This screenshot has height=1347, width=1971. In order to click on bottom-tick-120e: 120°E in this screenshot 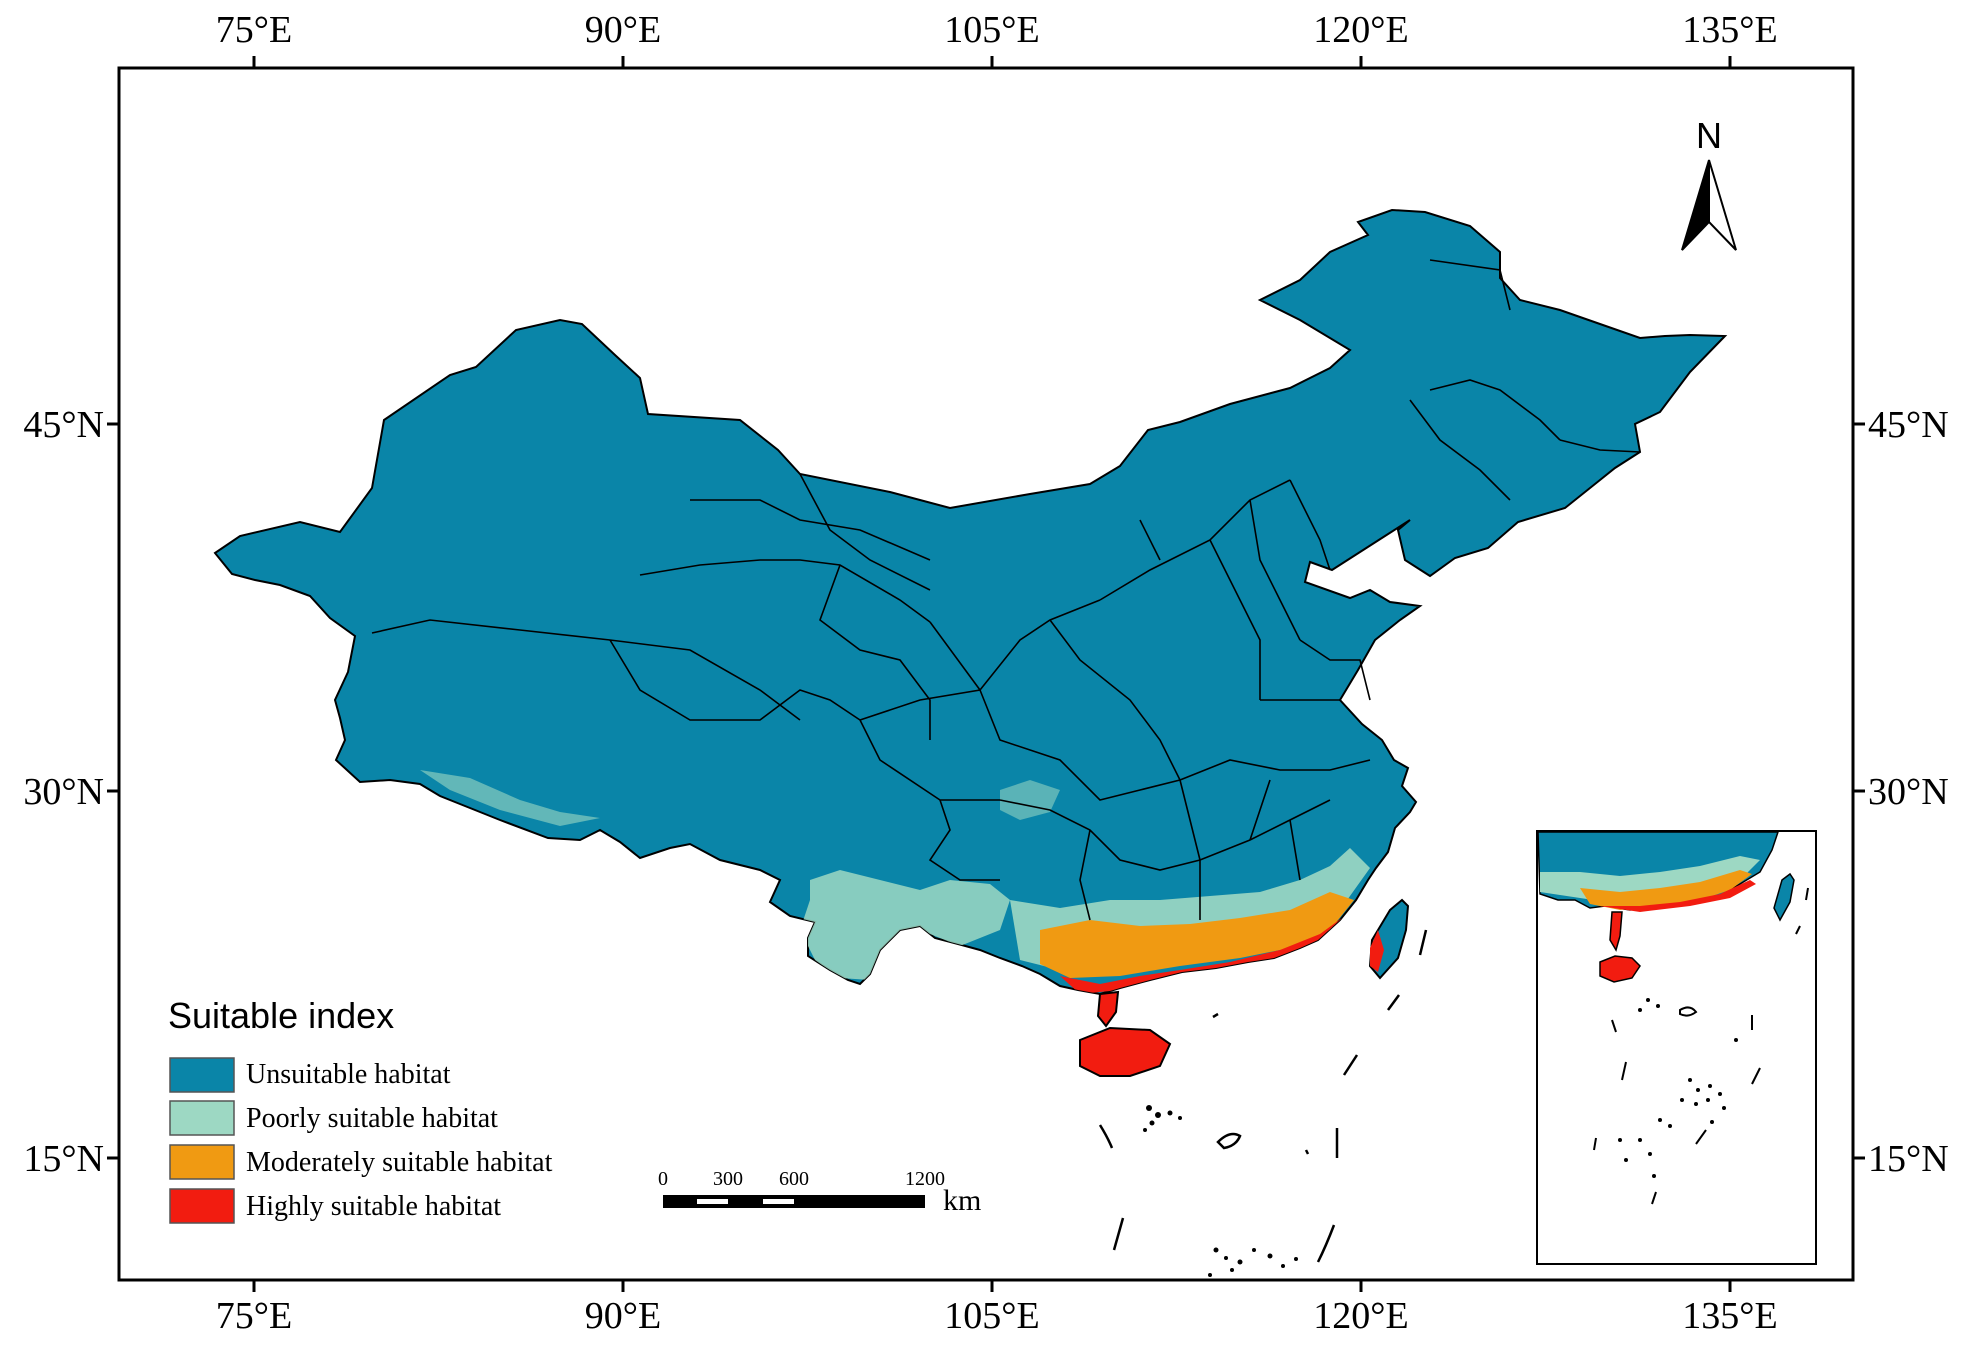, I will do `click(1360, 1316)`.